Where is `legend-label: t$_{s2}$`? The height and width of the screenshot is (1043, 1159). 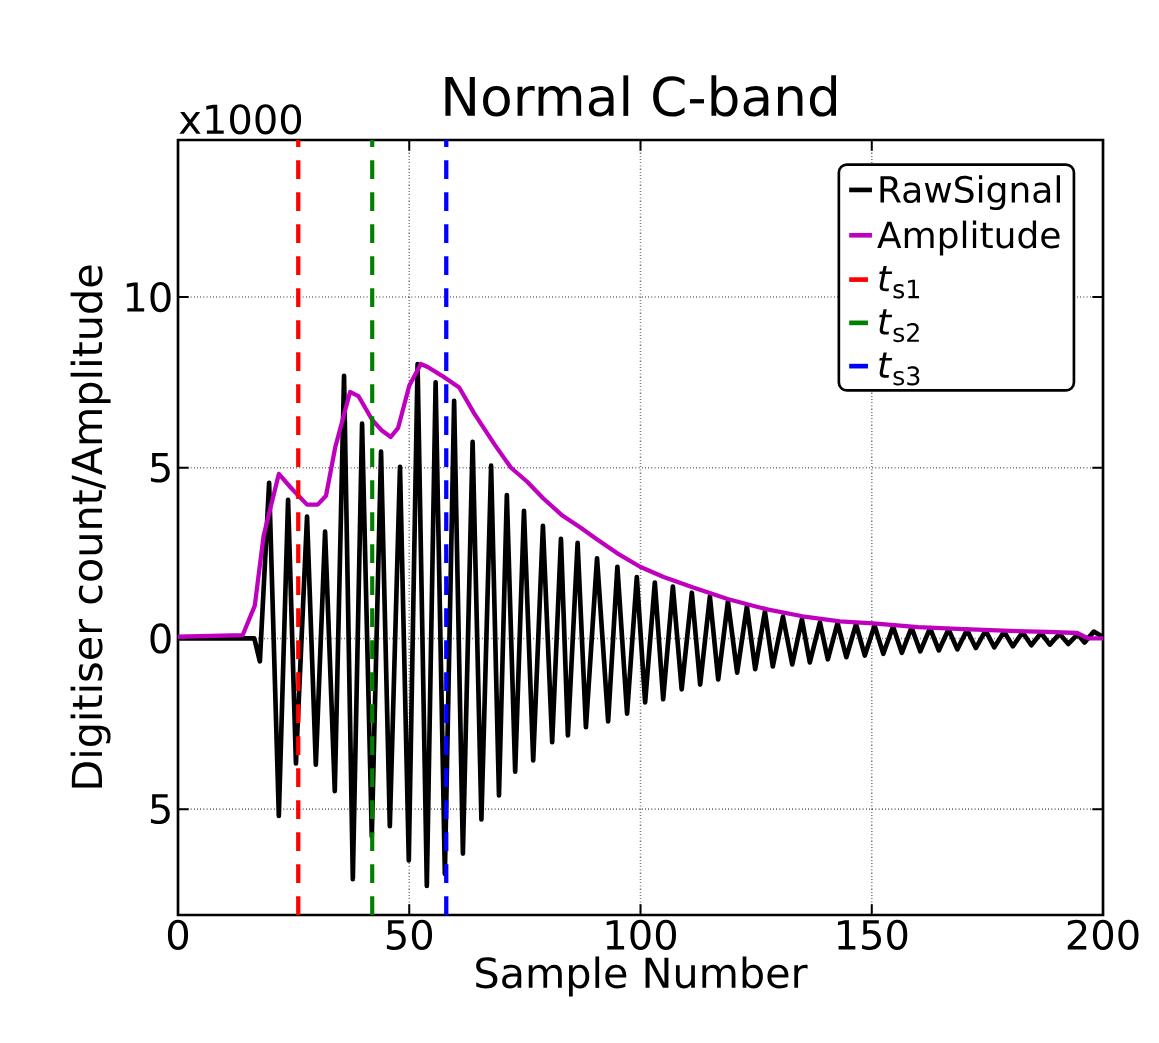
legend-label: t$_{s2}$ is located at coordinates (899, 326).